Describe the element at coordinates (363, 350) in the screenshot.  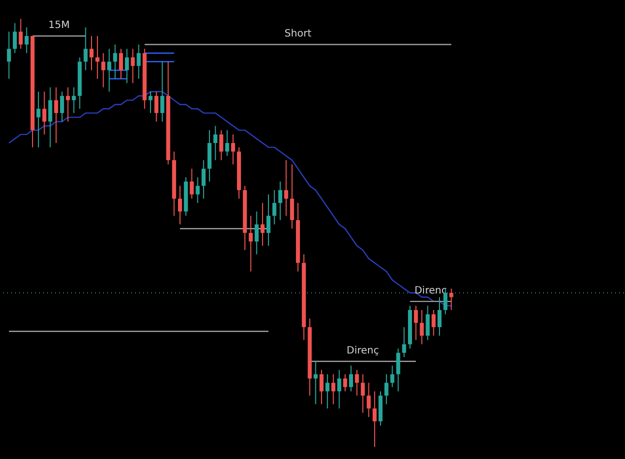
I see `series-label: Direnç` at that location.